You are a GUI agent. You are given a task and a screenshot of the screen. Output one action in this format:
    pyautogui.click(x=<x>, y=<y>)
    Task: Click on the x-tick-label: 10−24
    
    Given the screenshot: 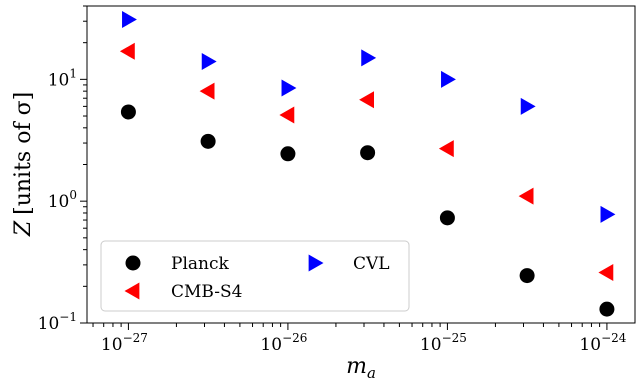 What is the action you would take?
    pyautogui.click(x=602, y=343)
    